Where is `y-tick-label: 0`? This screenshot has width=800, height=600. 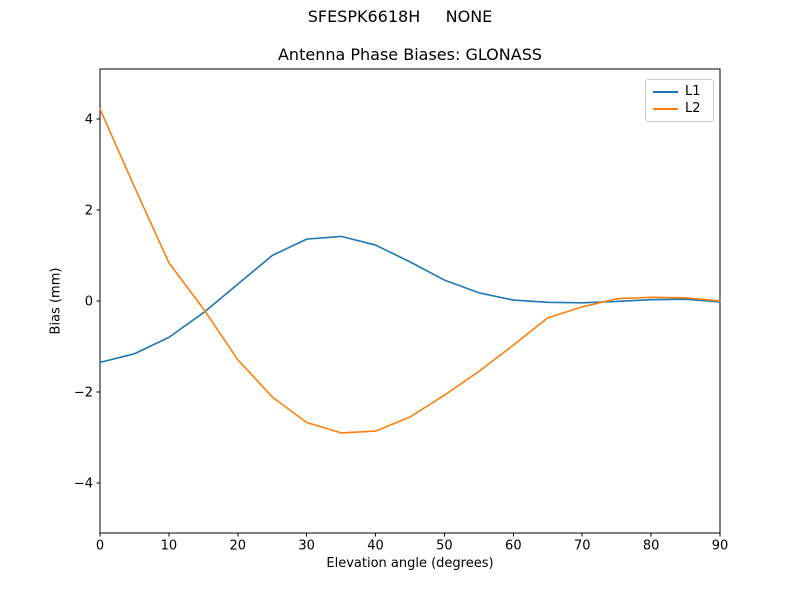
y-tick-label: 0 is located at coordinates (89, 302).